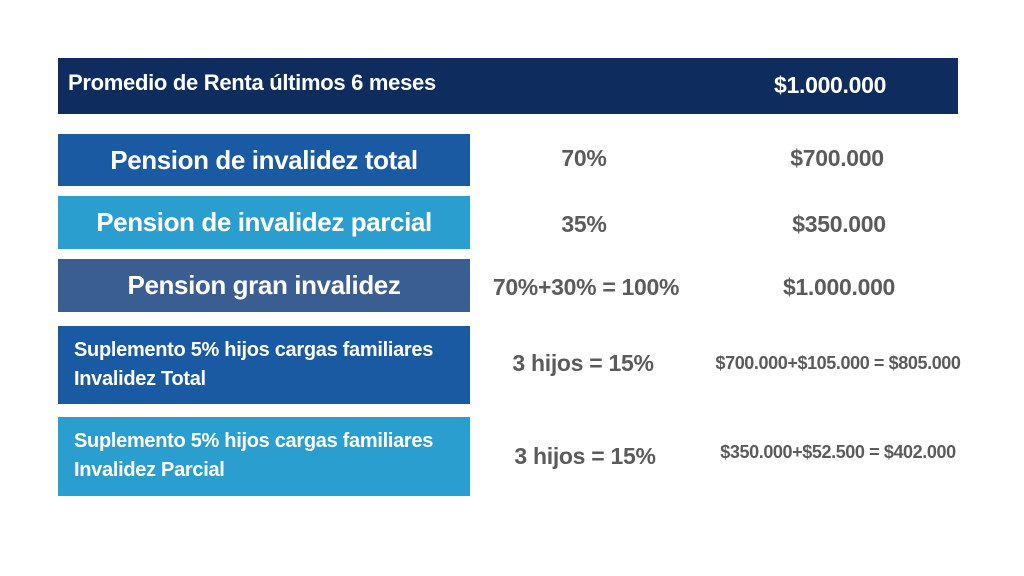  What do you see at coordinates (838, 363) in the screenshot?
I see `row-amount-suplemento-total: $700.000+$105.000 = $805.000` at bounding box center [838, 363].